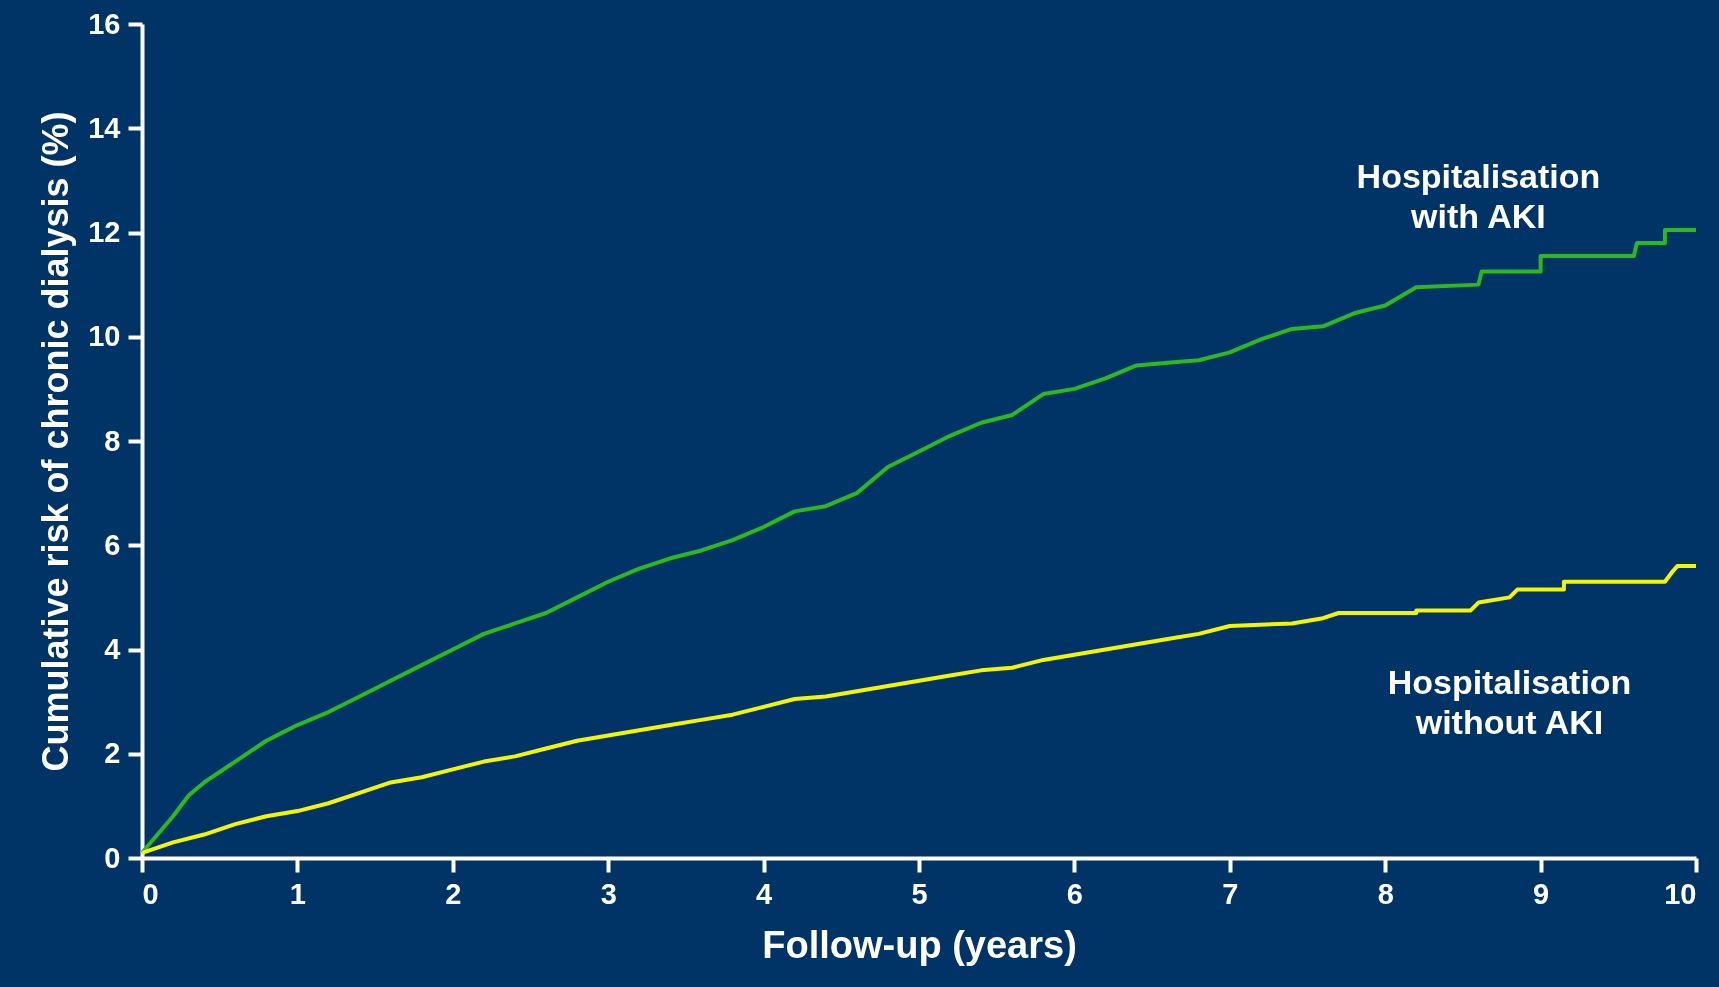  What do you see at coordinates (150, 893) in the screenshot?
I see `x-tick-label: 0` at bounding box center [150, 893].